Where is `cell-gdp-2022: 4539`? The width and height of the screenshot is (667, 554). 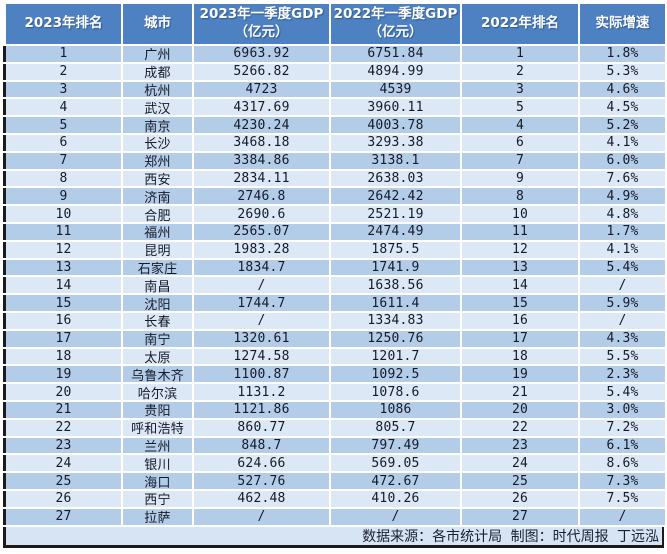 cell-gdp-2022: 4539 is located at coordinates (395, 89).